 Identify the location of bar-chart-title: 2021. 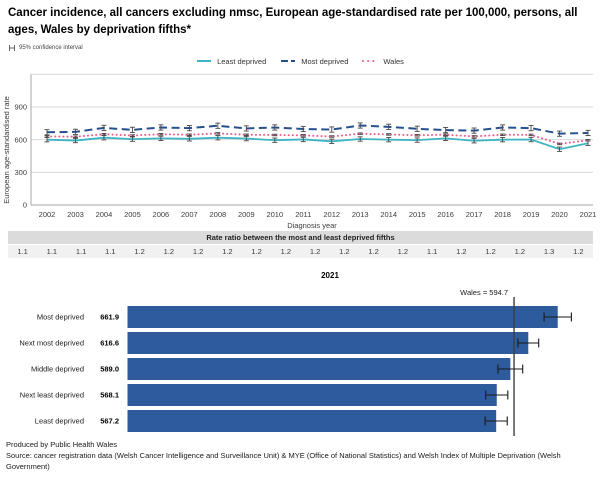
(330, 275).